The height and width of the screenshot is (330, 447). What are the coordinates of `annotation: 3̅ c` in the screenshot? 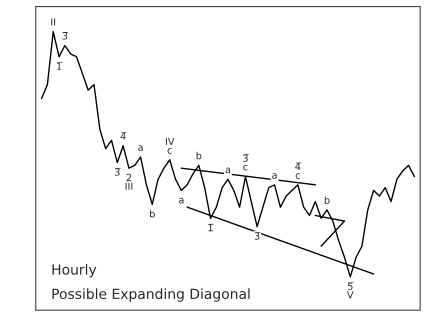 It's located at (246, 162).